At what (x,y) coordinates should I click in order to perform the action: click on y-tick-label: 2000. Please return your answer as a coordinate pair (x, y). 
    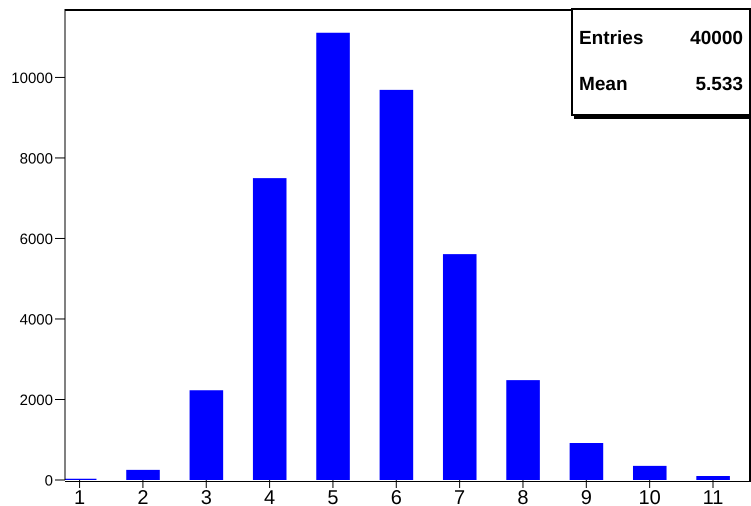
    Looking at the image, I should click on (36, 400).